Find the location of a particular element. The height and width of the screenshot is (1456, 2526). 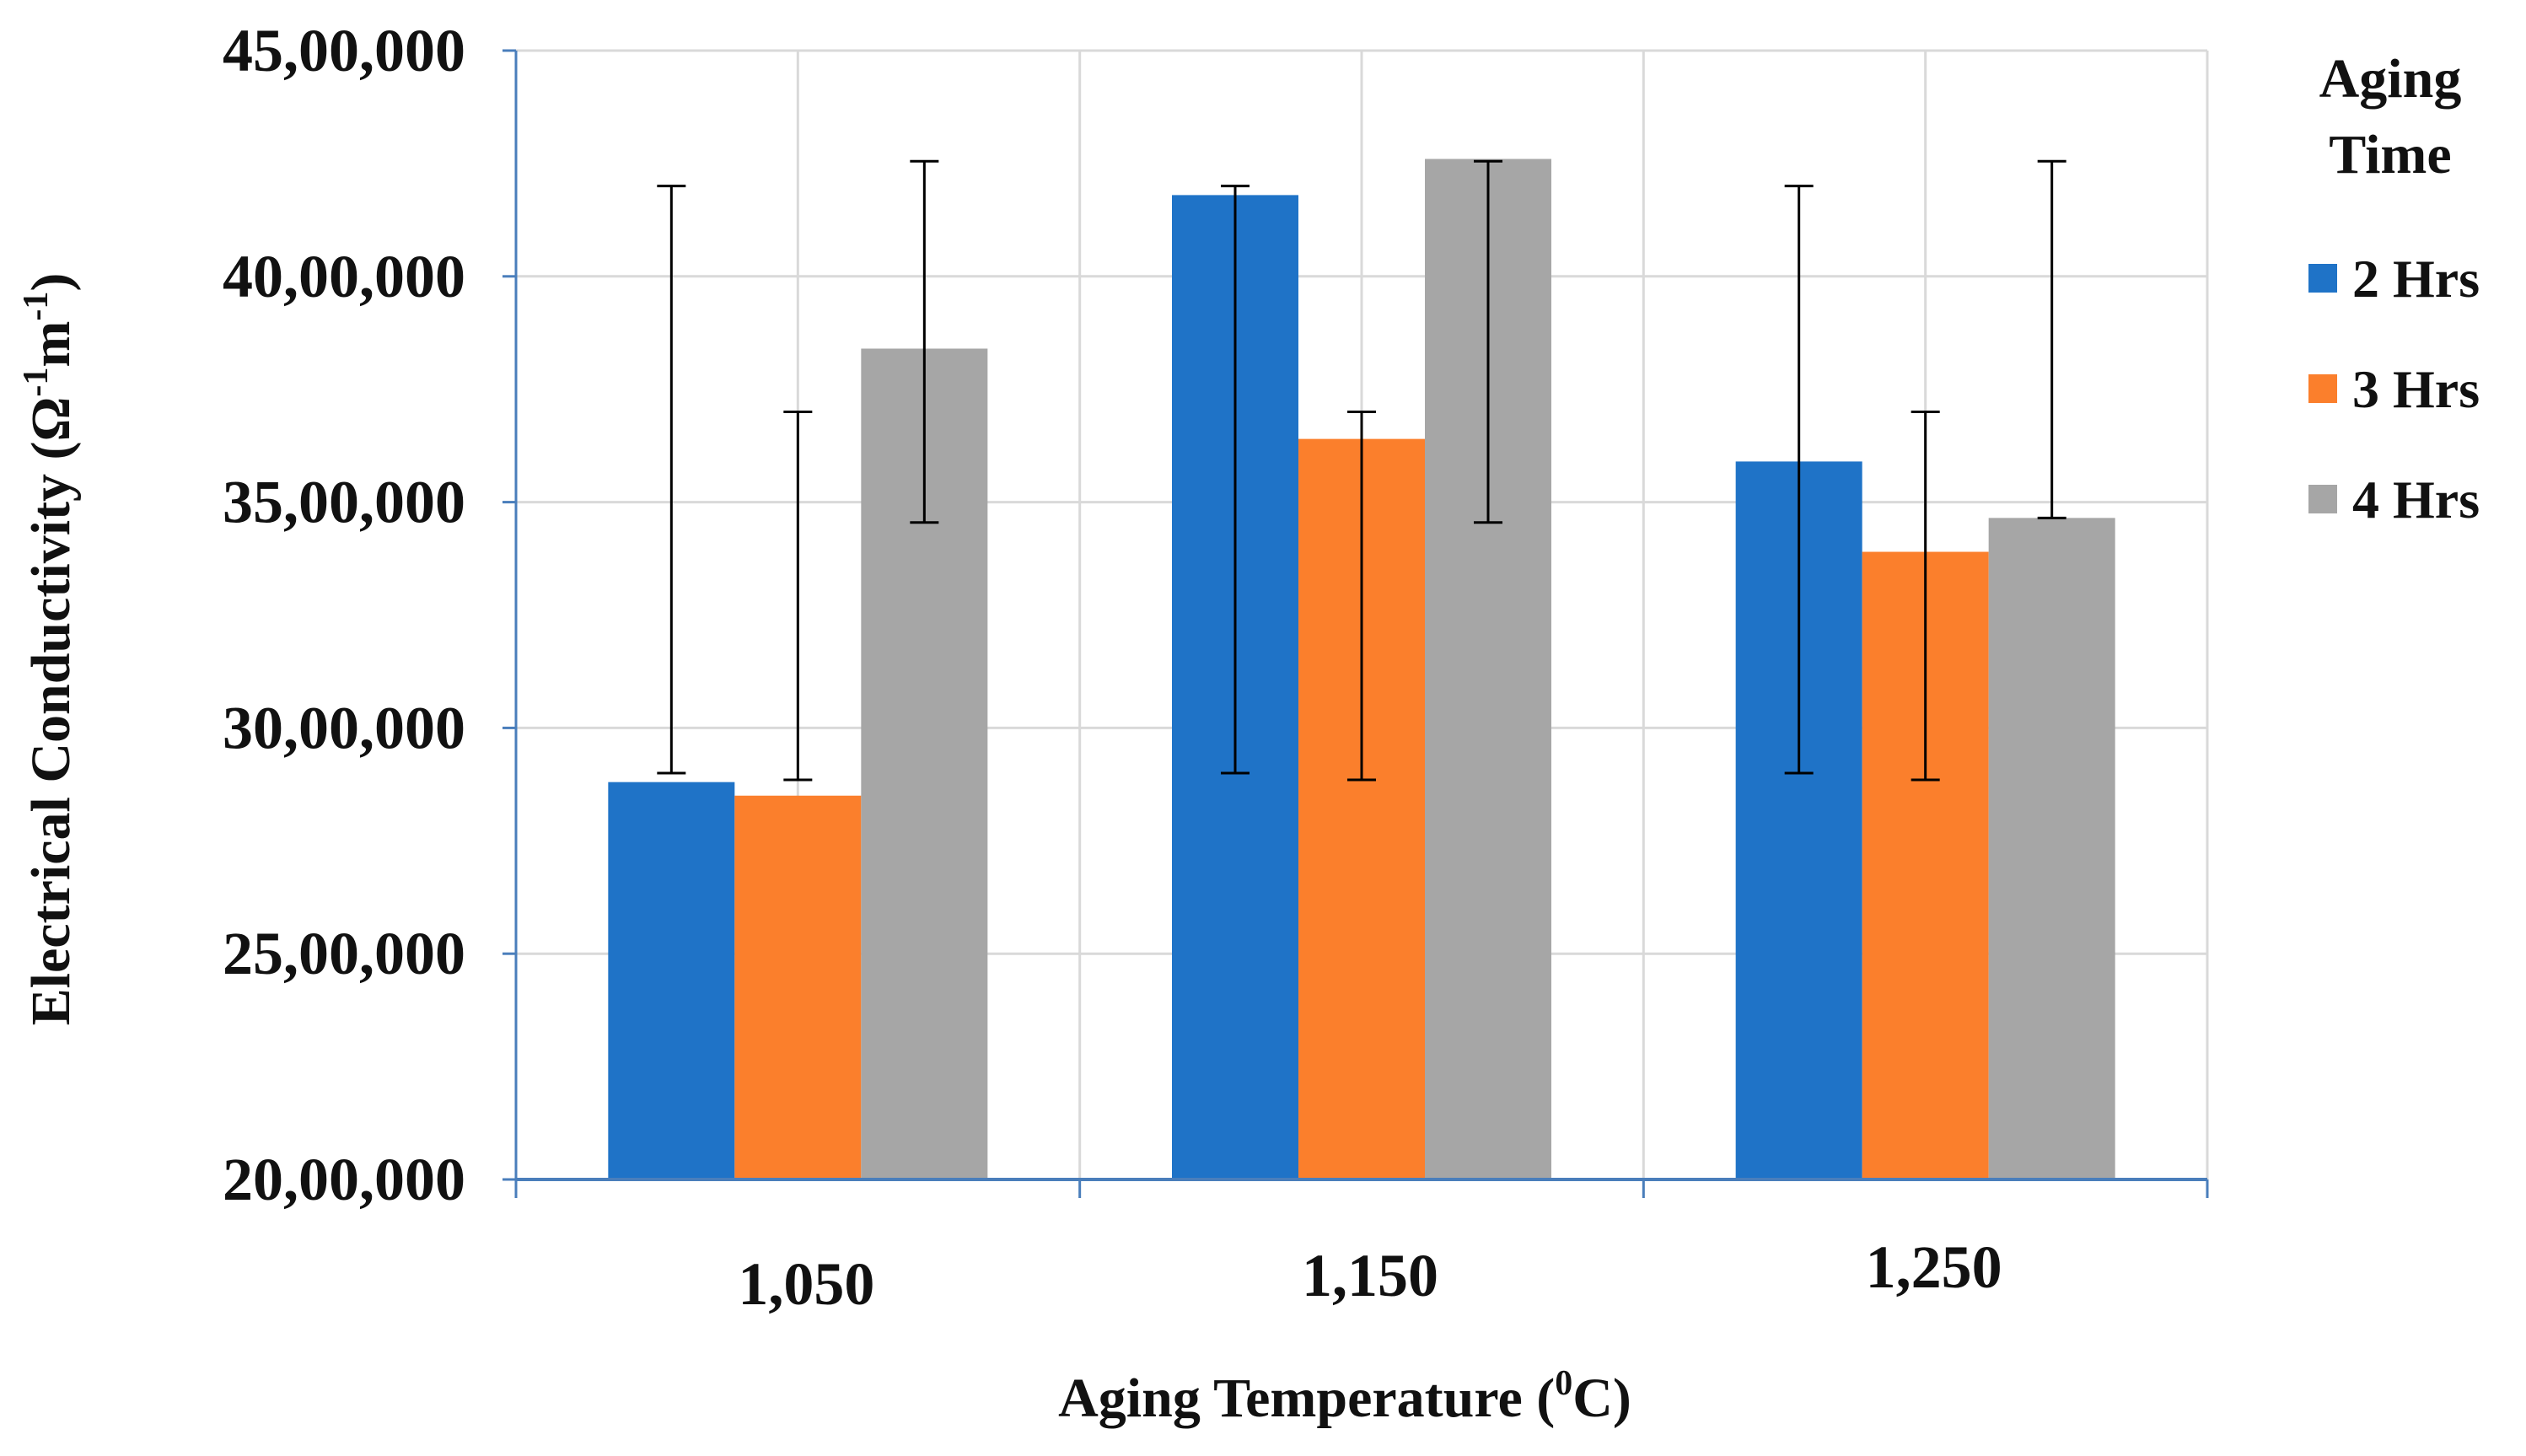

x-tick-labels: 1,050 1,150 1,250 is located at coordinates (1370, 1275).